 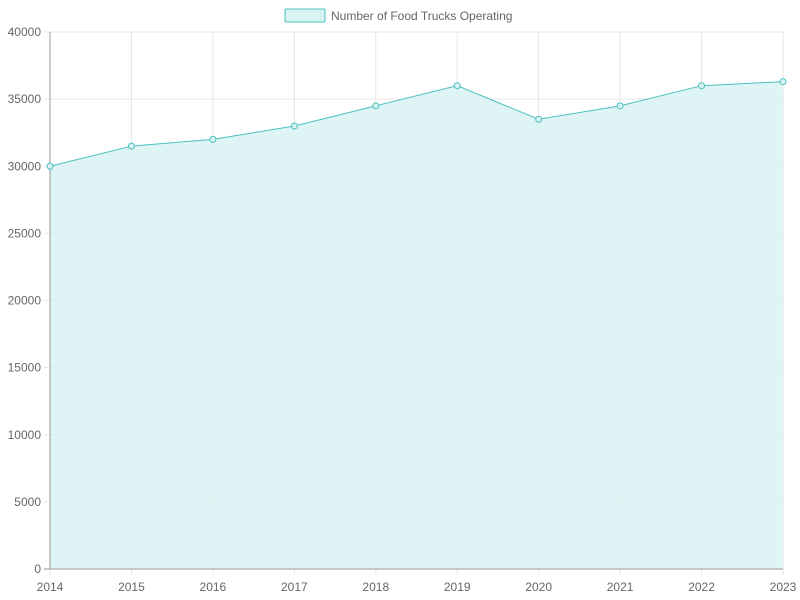 What do you see at coordinates (25, 166) in the screenshot?
I see `y-tick-label: 30000` at bounding box center [25, 166].